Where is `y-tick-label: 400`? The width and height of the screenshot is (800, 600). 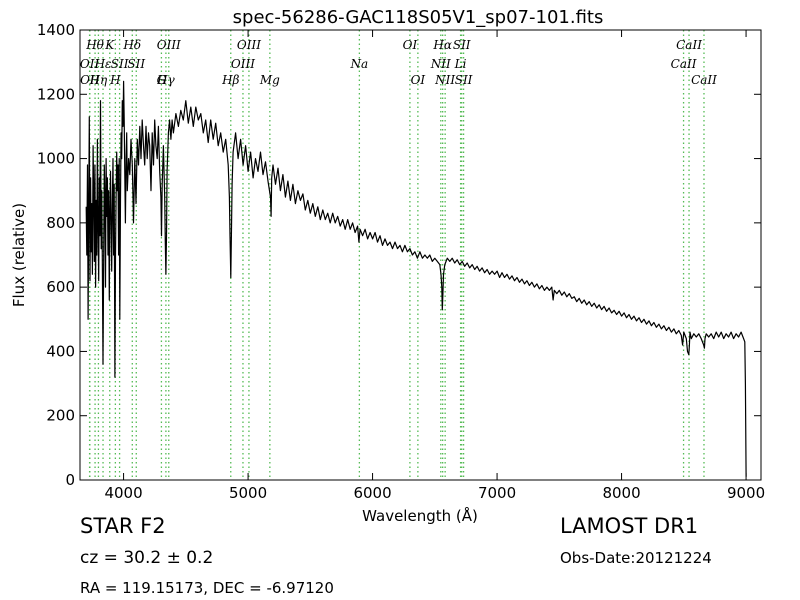 y-tick-label: 400 is located at coordinates (60, 351).